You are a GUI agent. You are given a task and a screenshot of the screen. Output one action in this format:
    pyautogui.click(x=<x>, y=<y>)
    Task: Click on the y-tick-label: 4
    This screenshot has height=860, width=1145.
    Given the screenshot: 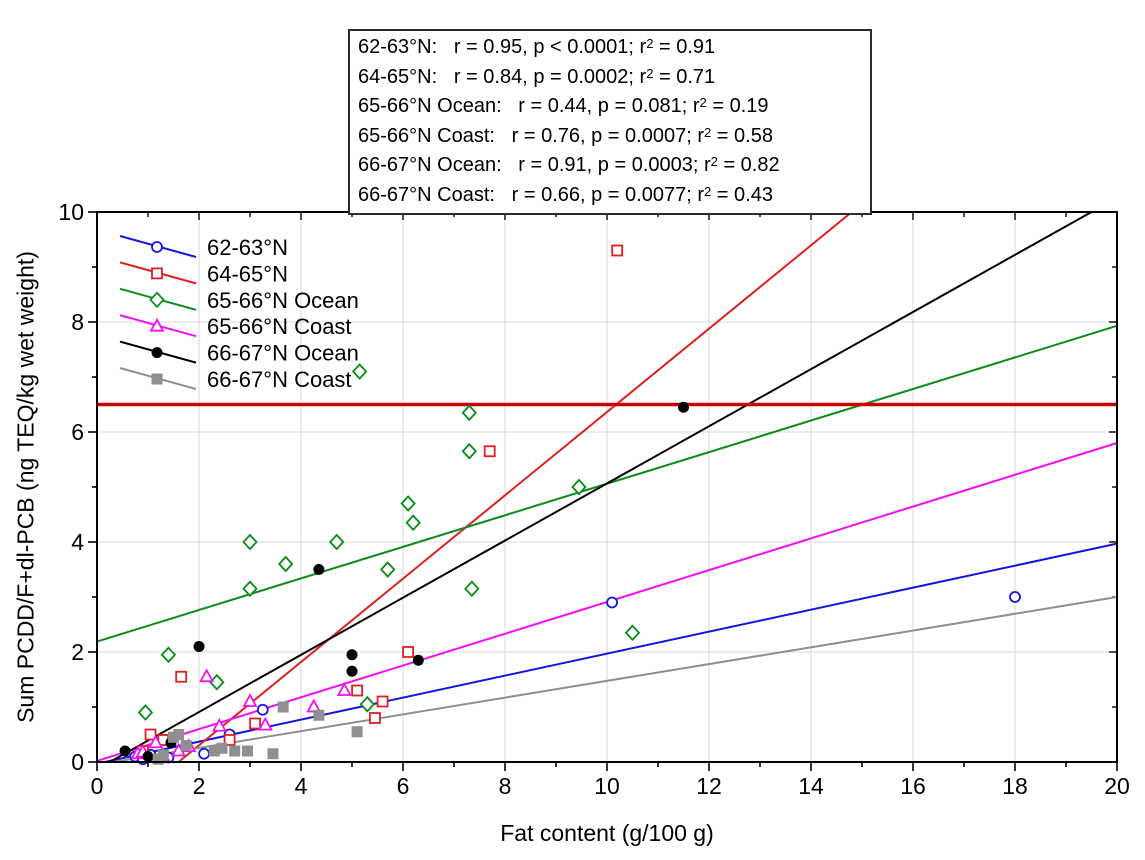 What is the action you would take?
    pyautogui.click(x=77, y=542)
    